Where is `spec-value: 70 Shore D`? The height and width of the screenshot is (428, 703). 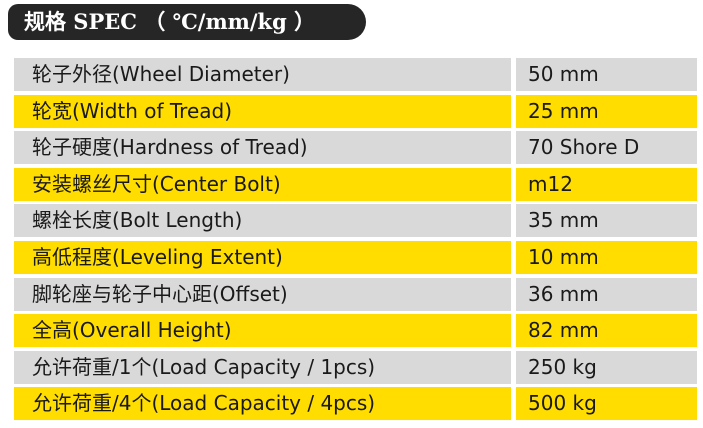 spec-value: 70 Shore D is located at coordinates (606, 148).